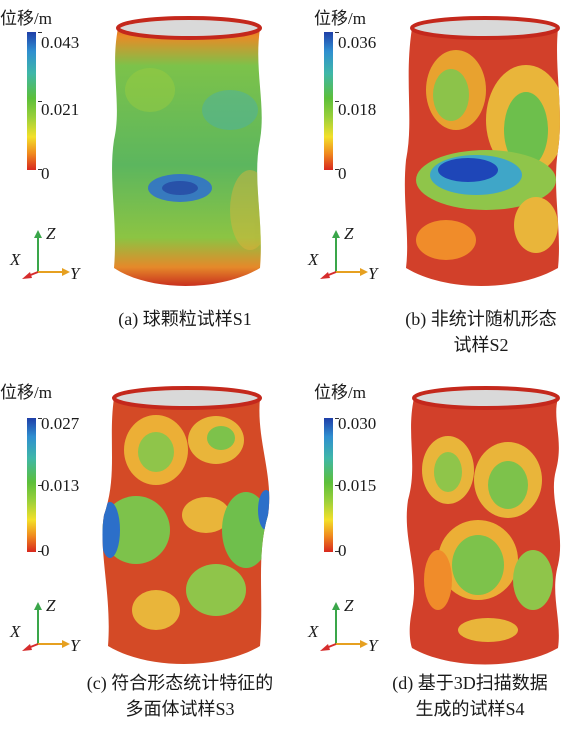 The width and height of the screenshot is (587, 731). I want to click on specimen-s1-cylinder, so click(187, 151).